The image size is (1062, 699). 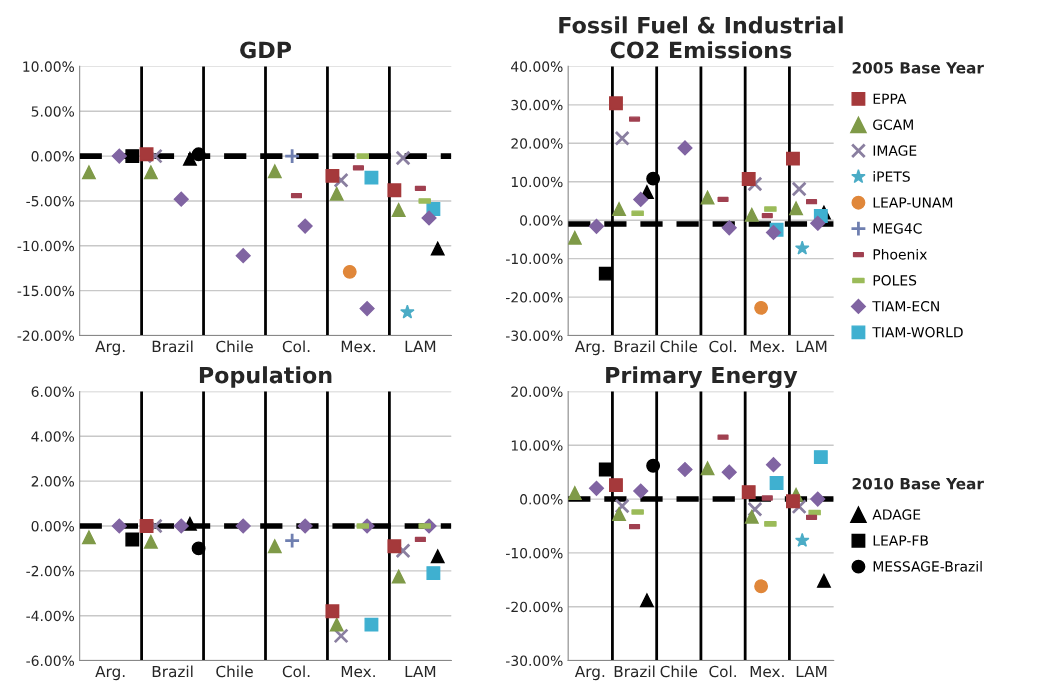 I want to click on y-tick-label: -15.00%, so click(x=46, y=291).